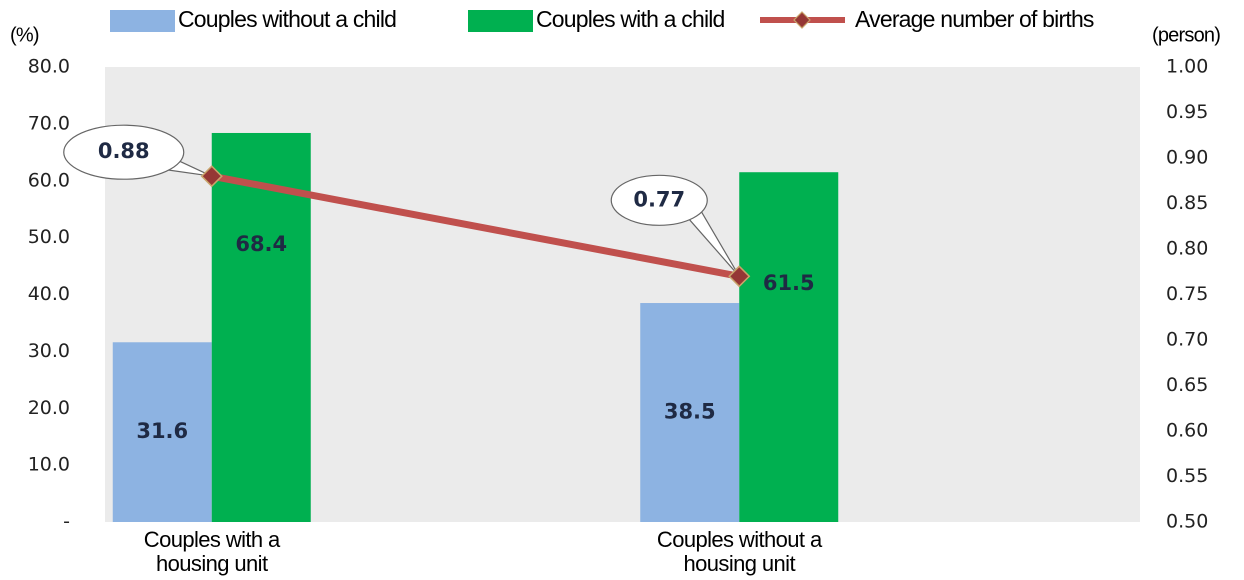 Image resolution: width=1244 pixels, height=580 pixels. Describe the element at coordinates (49, 123) in the screenshot. I see `y-tick-label: 70.0` at that location.